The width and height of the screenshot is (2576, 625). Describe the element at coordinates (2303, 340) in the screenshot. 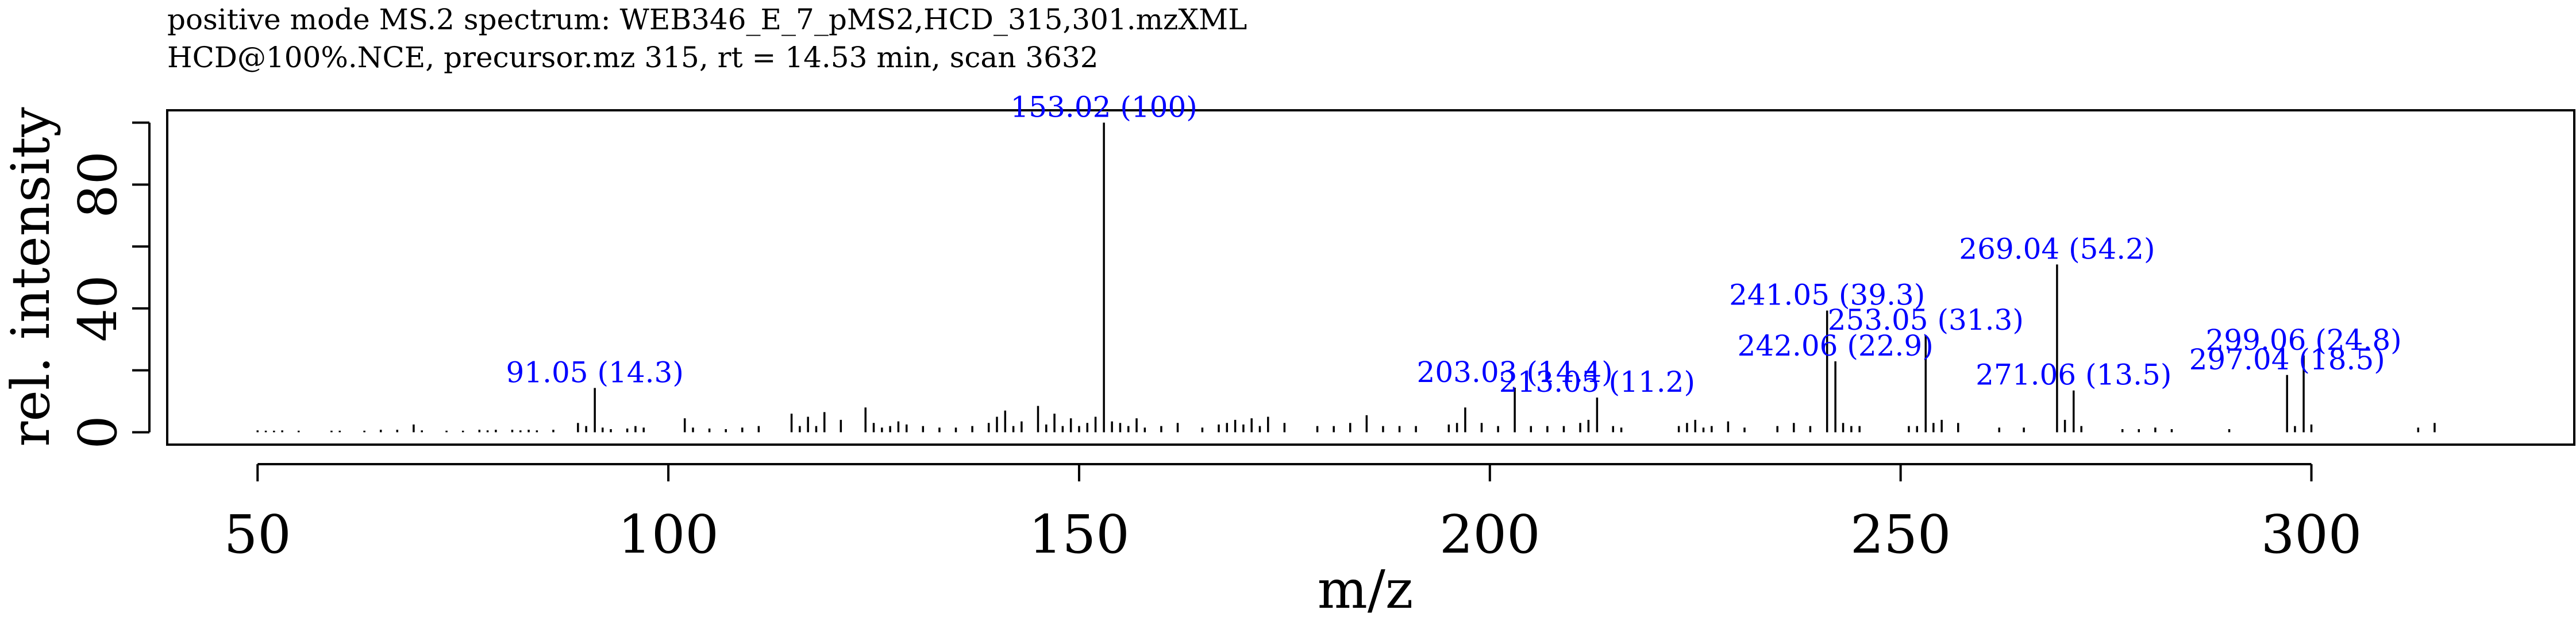

I see `peak-label: 299.06 (24.8)` at that location.